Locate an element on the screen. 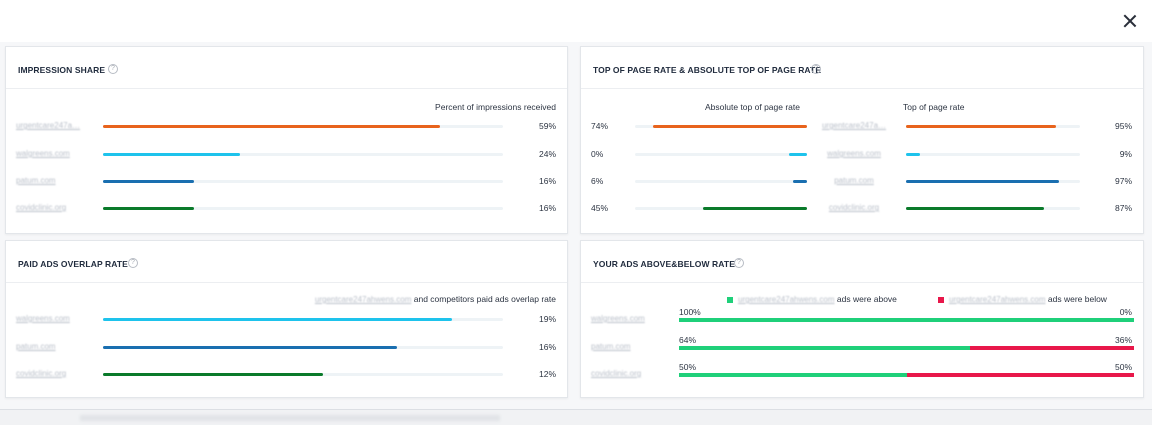 The image size is (1152, 425). top-bar-track is located at coordinates (993, 154).